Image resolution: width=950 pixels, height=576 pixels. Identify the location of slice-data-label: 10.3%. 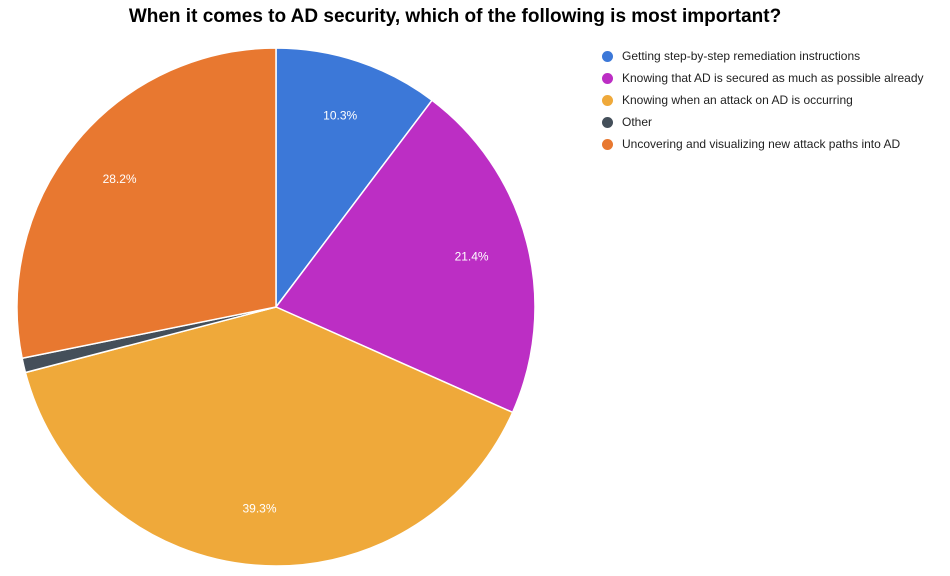
(340, 115).